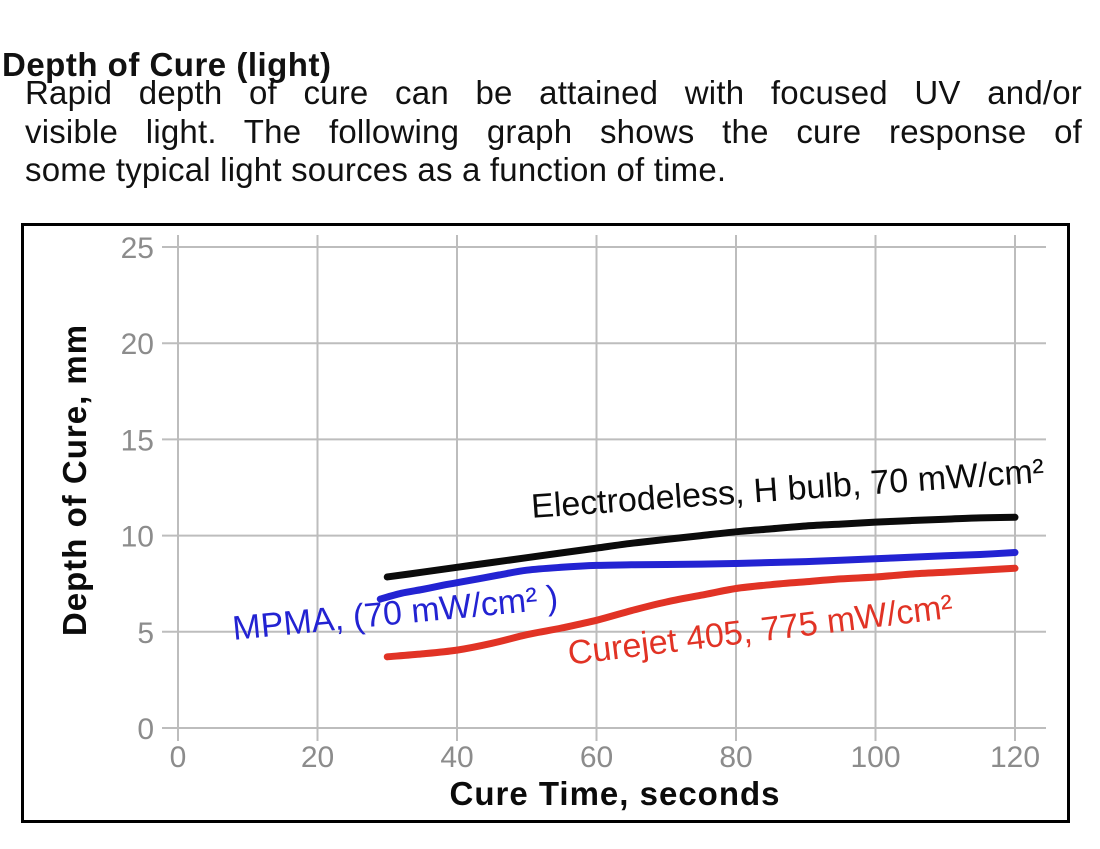  What do you see at coordinates (74, 480) in the screenshot?
I see `y-axis-title: Depth of Cure, mm` at bounding box center [74, 480].